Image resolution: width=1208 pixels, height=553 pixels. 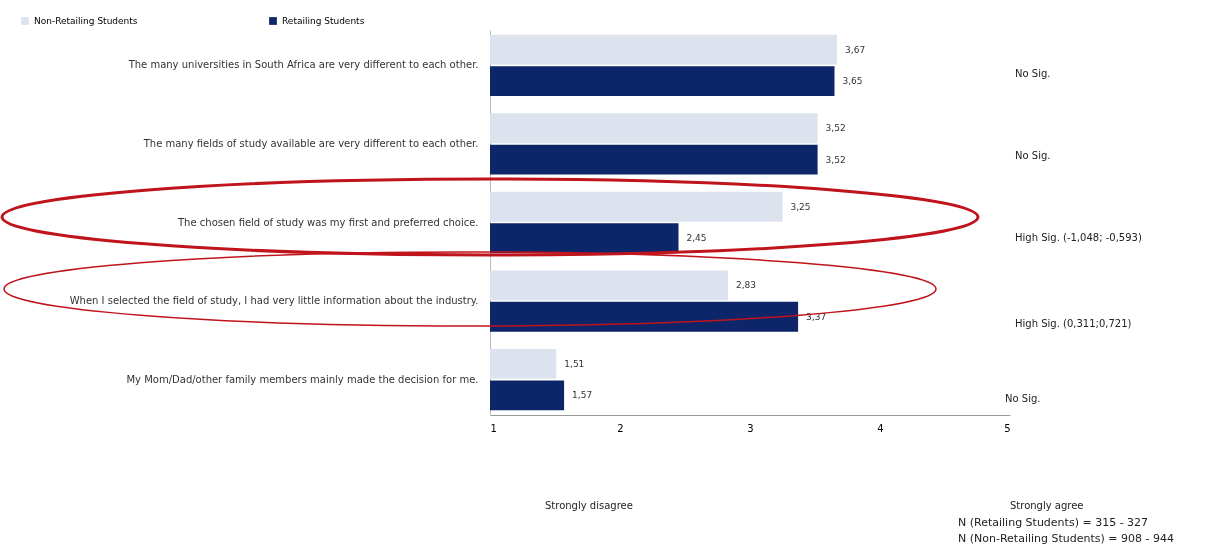 I want to click on data-label: 1,57, so click(x=582, y=395).